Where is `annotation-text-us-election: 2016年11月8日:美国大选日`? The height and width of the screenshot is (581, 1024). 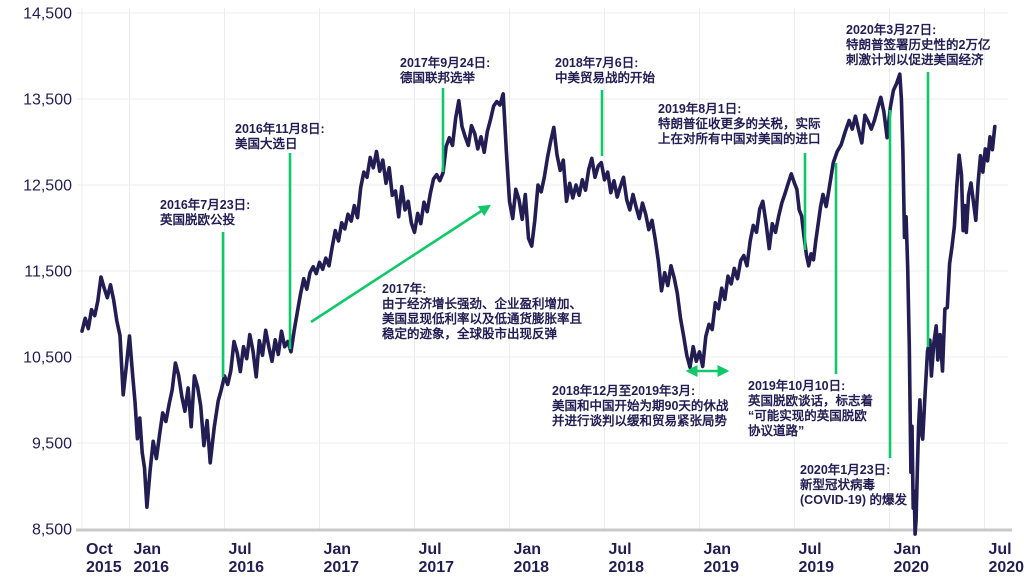
annotation-text-us-election: 2016年11月8日:美国大选日 is located at coordinates (280, 136).